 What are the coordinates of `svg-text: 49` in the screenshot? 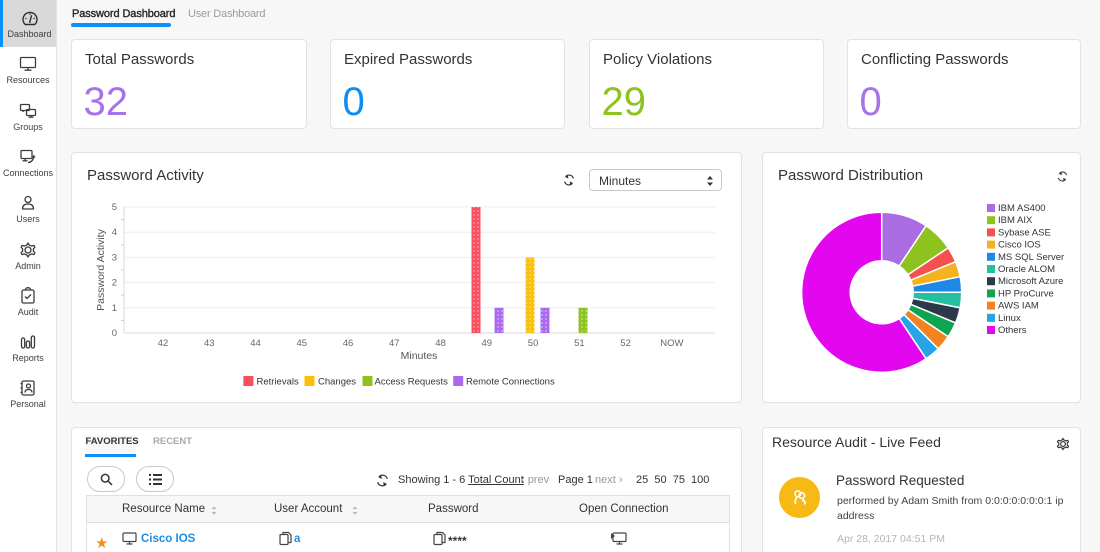 It's located at (487, 343).